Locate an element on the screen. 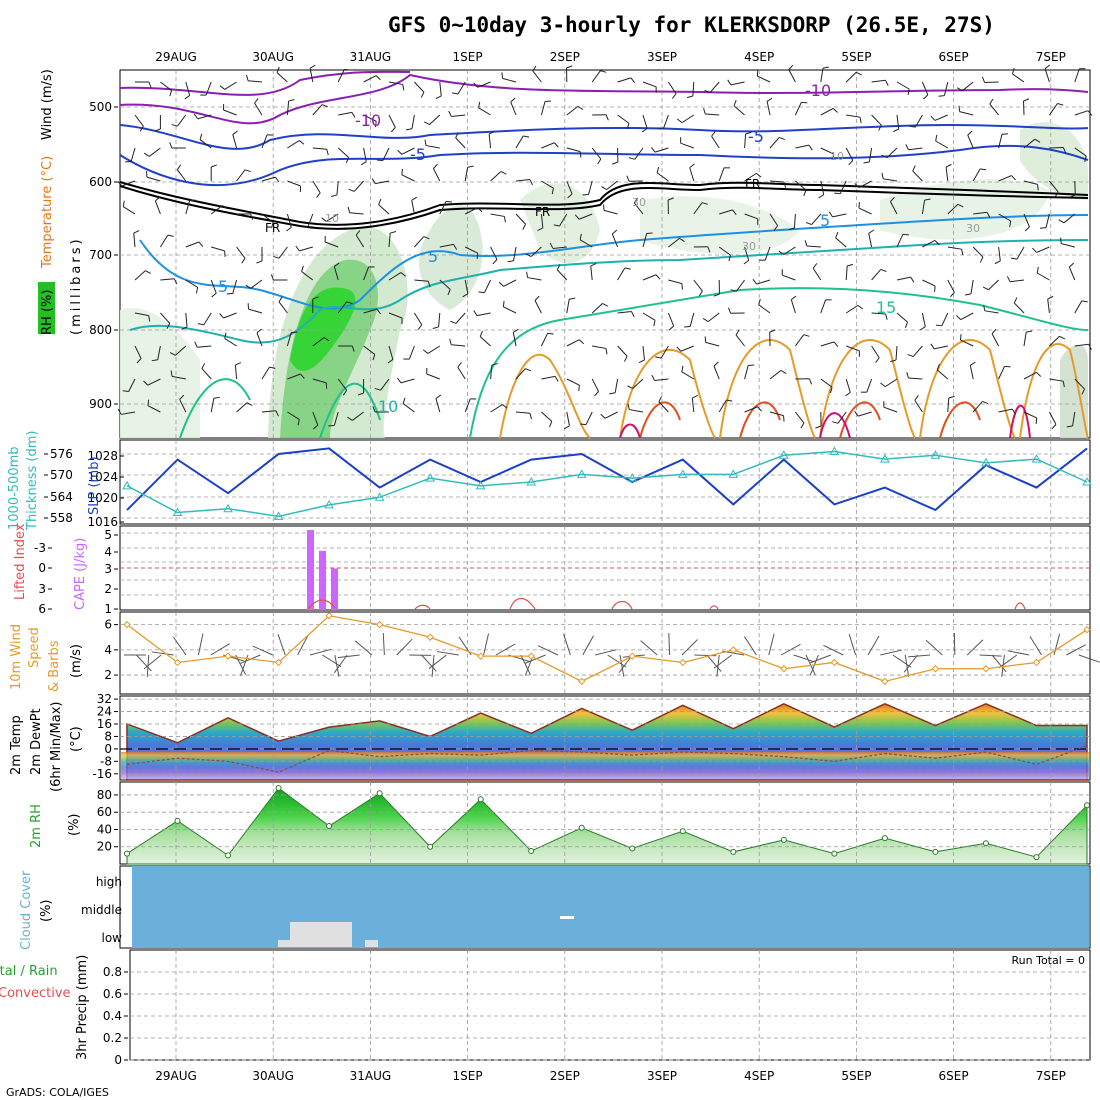 This screenshot has width=1100, height=1100. rh-markers is located at coordinates (607, 823).